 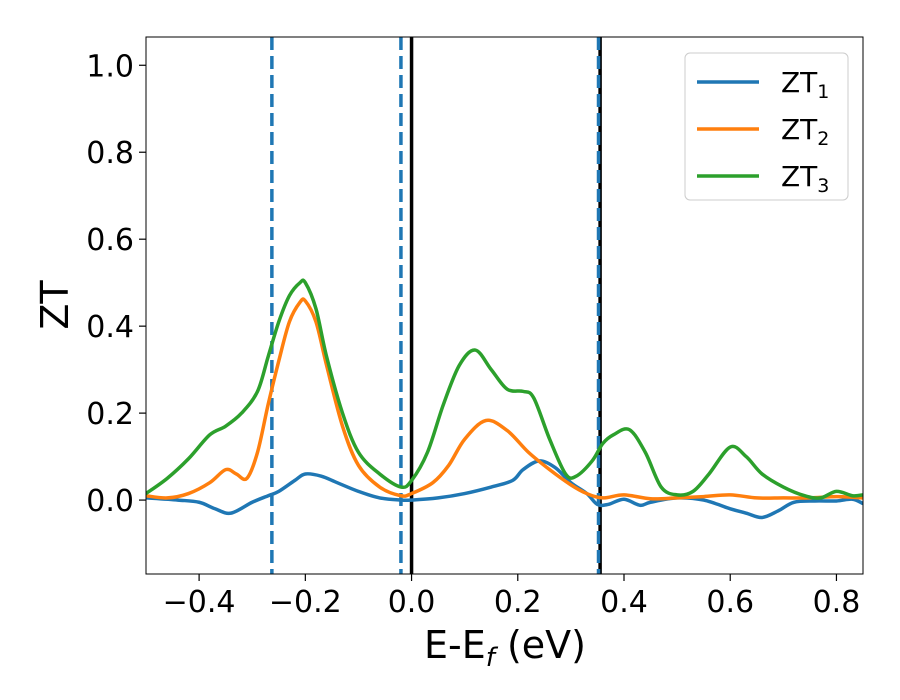 I want to click on y-tick-label: 0.2, so click(x=110, y=414).